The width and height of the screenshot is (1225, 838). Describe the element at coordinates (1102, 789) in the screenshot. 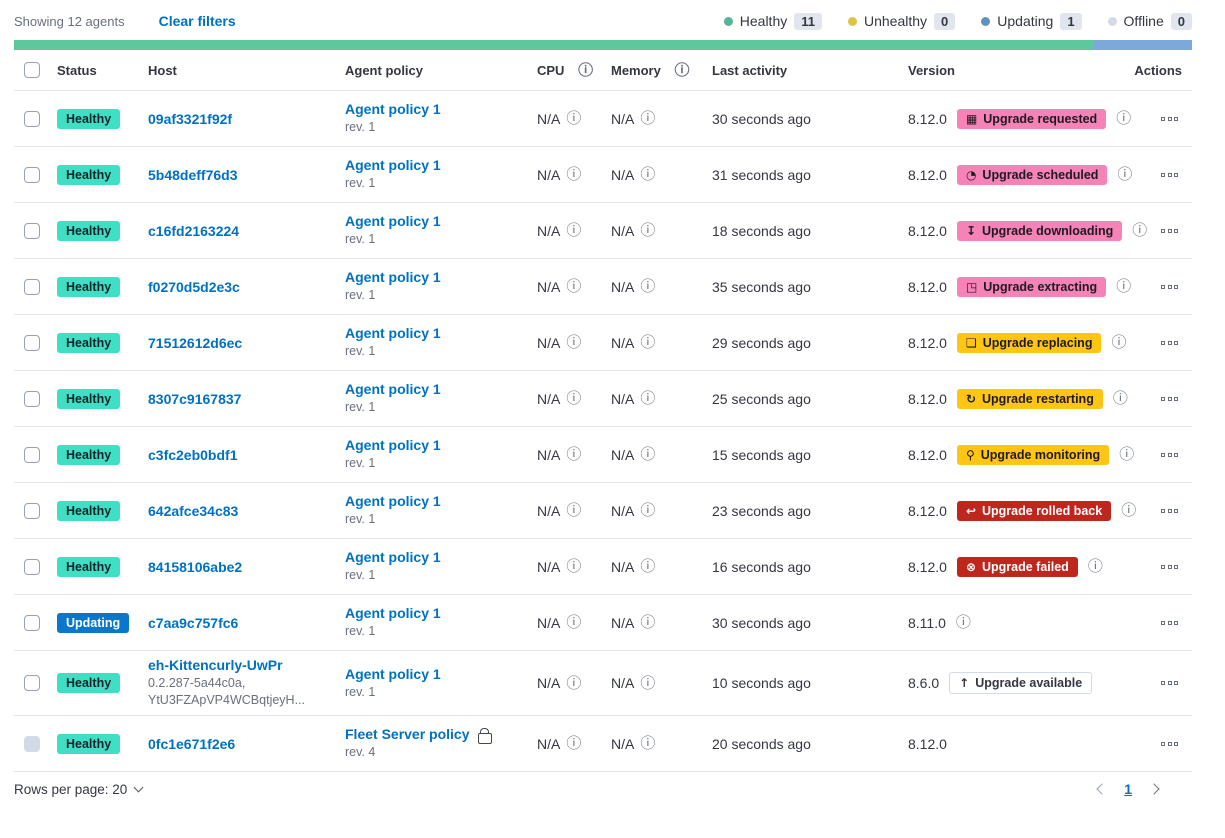

I see `previous-page-button` at that location.